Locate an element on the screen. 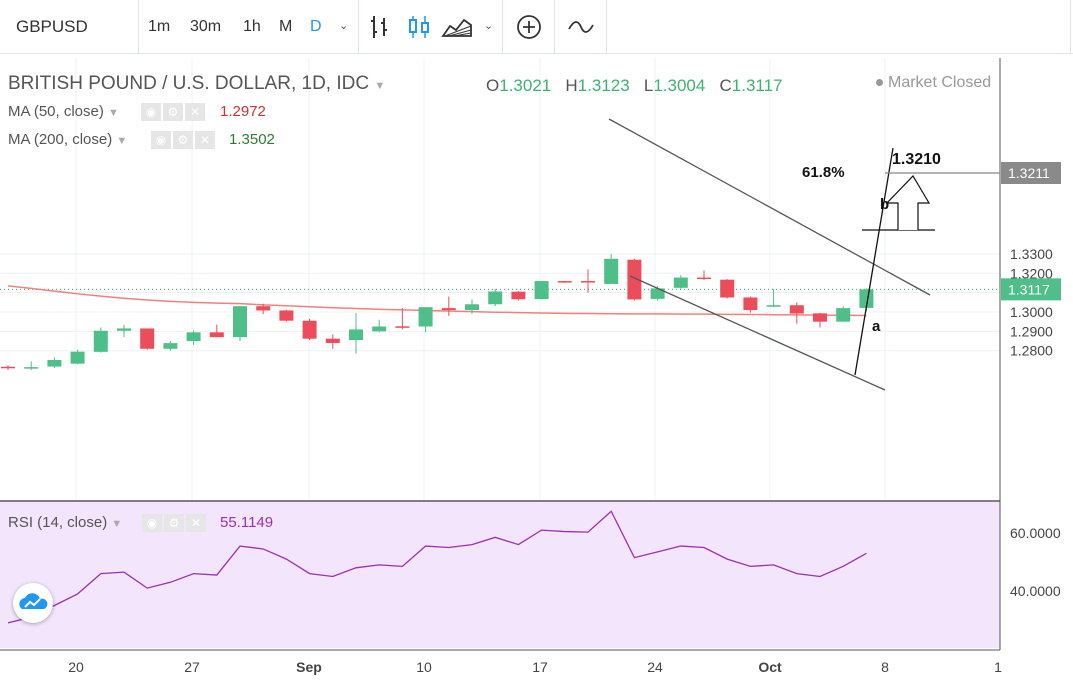 The image size is (1073, 688). time-axis-tick-label: 8 is located at coordinates (885, 667).